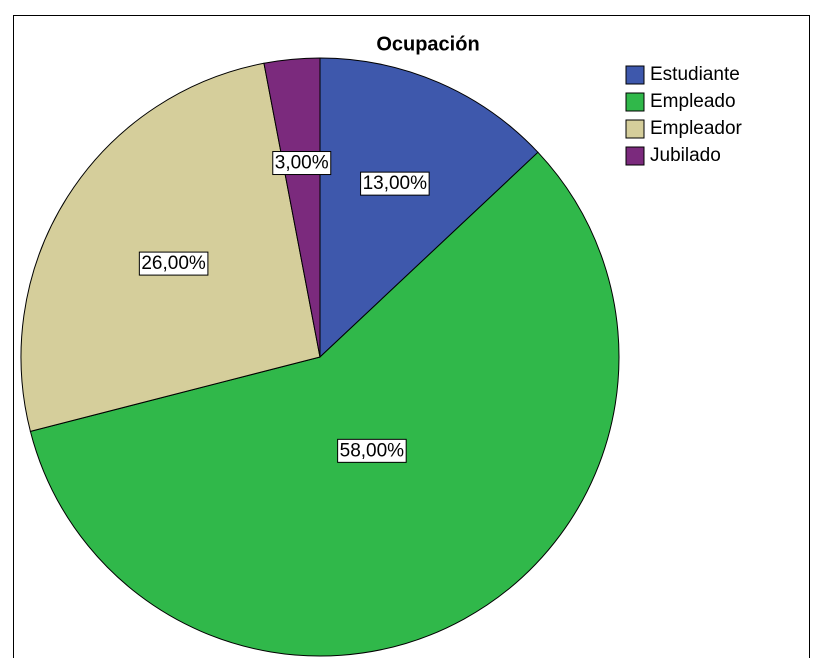 This screenshot has height=658, width=813. I want to click on legend-label: Empleador, so click(696, 128).